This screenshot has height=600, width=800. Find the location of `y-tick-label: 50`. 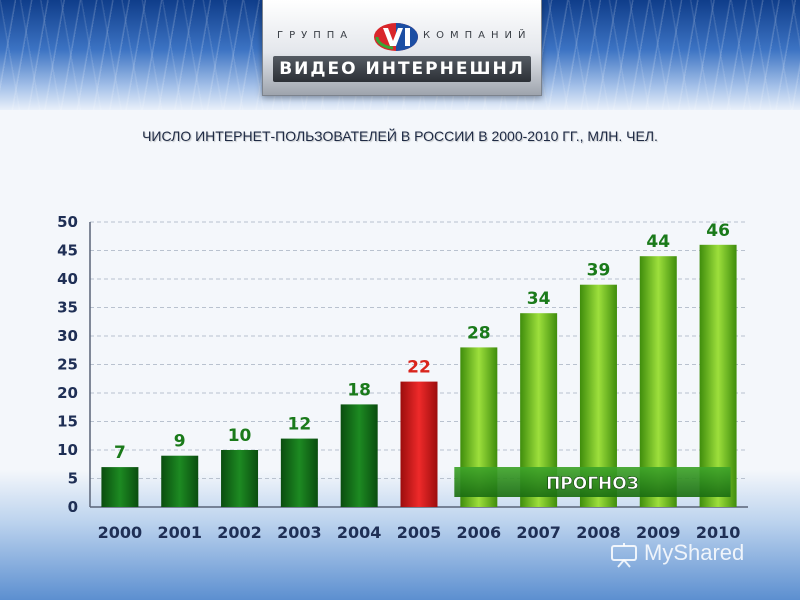

y-tick-label: 50 is located at coordinates (67, 222).